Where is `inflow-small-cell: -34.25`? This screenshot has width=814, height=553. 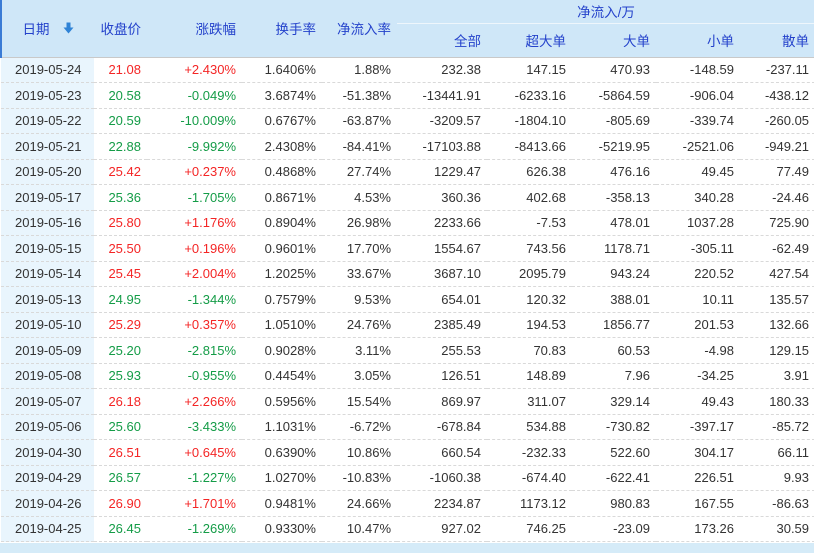 inflow-small-cell: -34.25 is located at coordinates (698, 376).